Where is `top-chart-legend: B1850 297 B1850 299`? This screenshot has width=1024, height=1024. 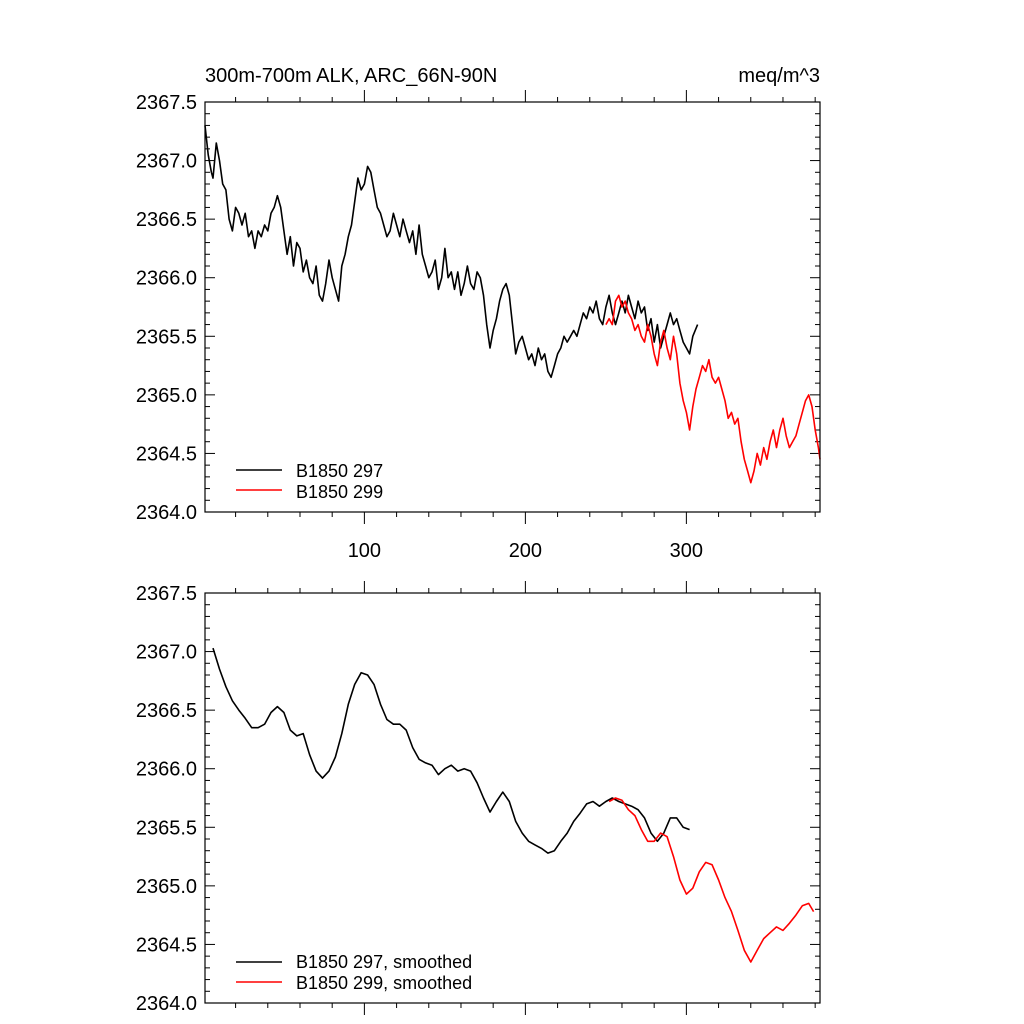 top-chart-legend: B1850 297 B1850 299 is located at coordinates (309, 481).